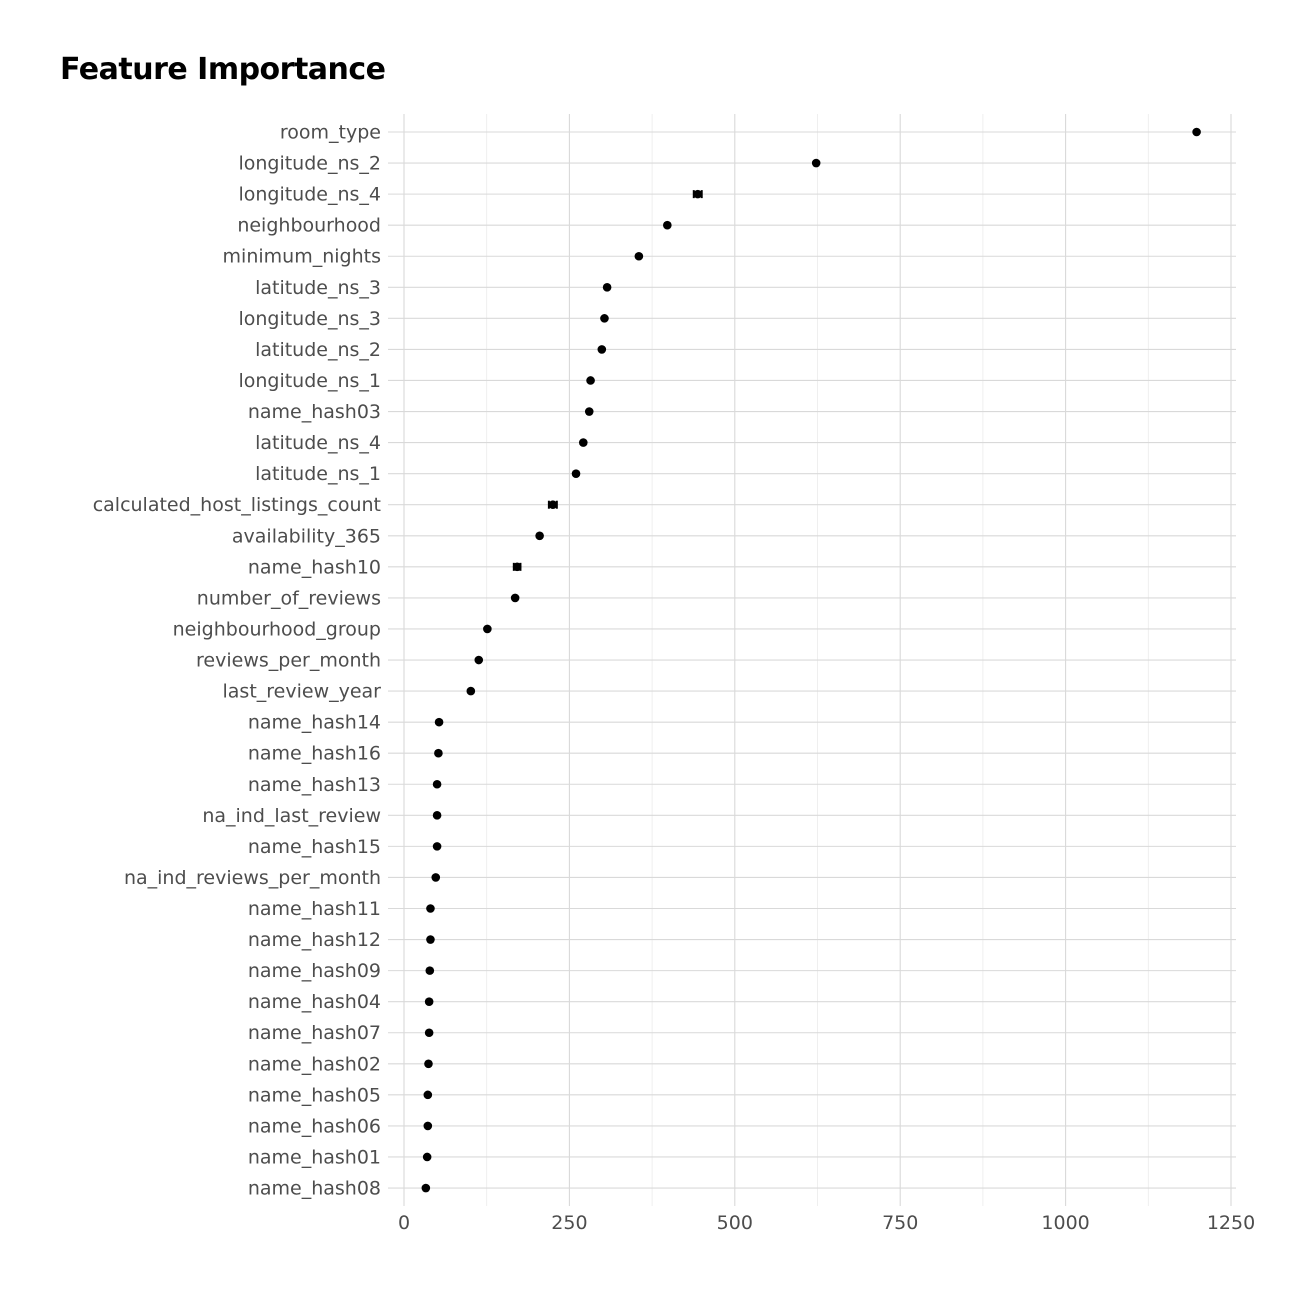  I want to click on y-tick-label: last_review_year, so click(302, 692).